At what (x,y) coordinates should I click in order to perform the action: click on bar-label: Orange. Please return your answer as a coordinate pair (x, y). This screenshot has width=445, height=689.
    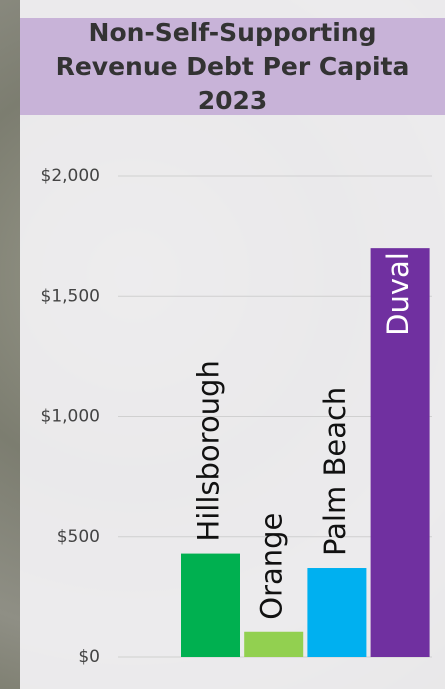
    Looking at the image, I should click on (272, 566).